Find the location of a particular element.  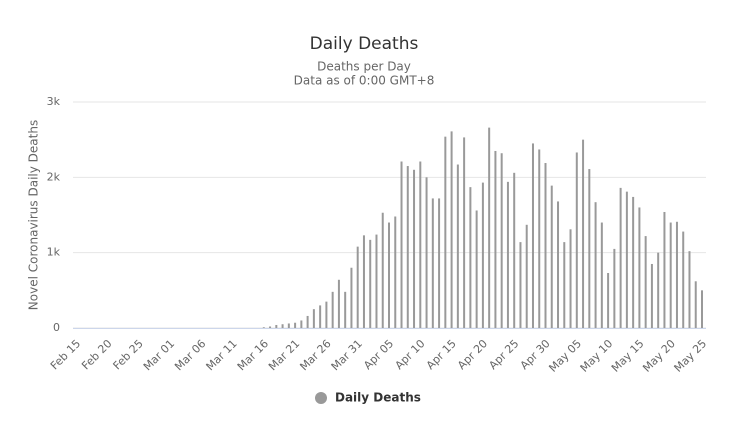

x-tick-label: Mar 01 is located at coordinates (159, 355).